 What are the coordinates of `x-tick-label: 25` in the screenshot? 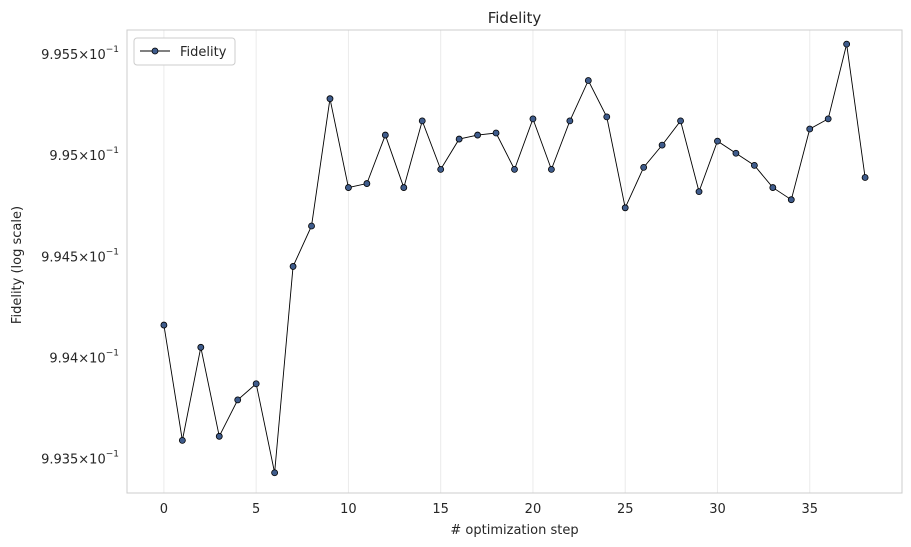 It's located at (625, 509).